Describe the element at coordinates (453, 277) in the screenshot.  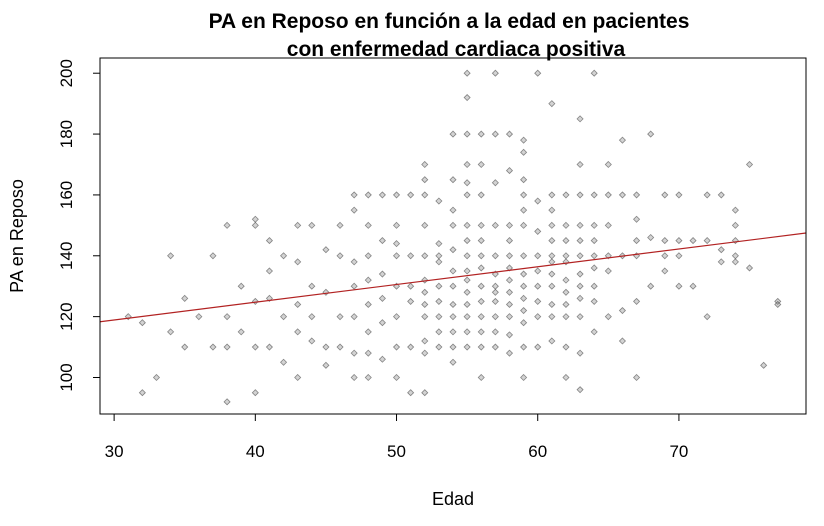
I see `regression-line` at that location.